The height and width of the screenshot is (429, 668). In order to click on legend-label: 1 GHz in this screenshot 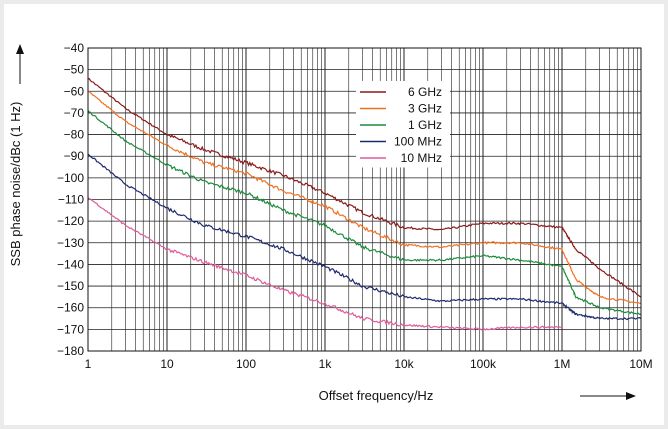, I will do `click(425, 125)`.